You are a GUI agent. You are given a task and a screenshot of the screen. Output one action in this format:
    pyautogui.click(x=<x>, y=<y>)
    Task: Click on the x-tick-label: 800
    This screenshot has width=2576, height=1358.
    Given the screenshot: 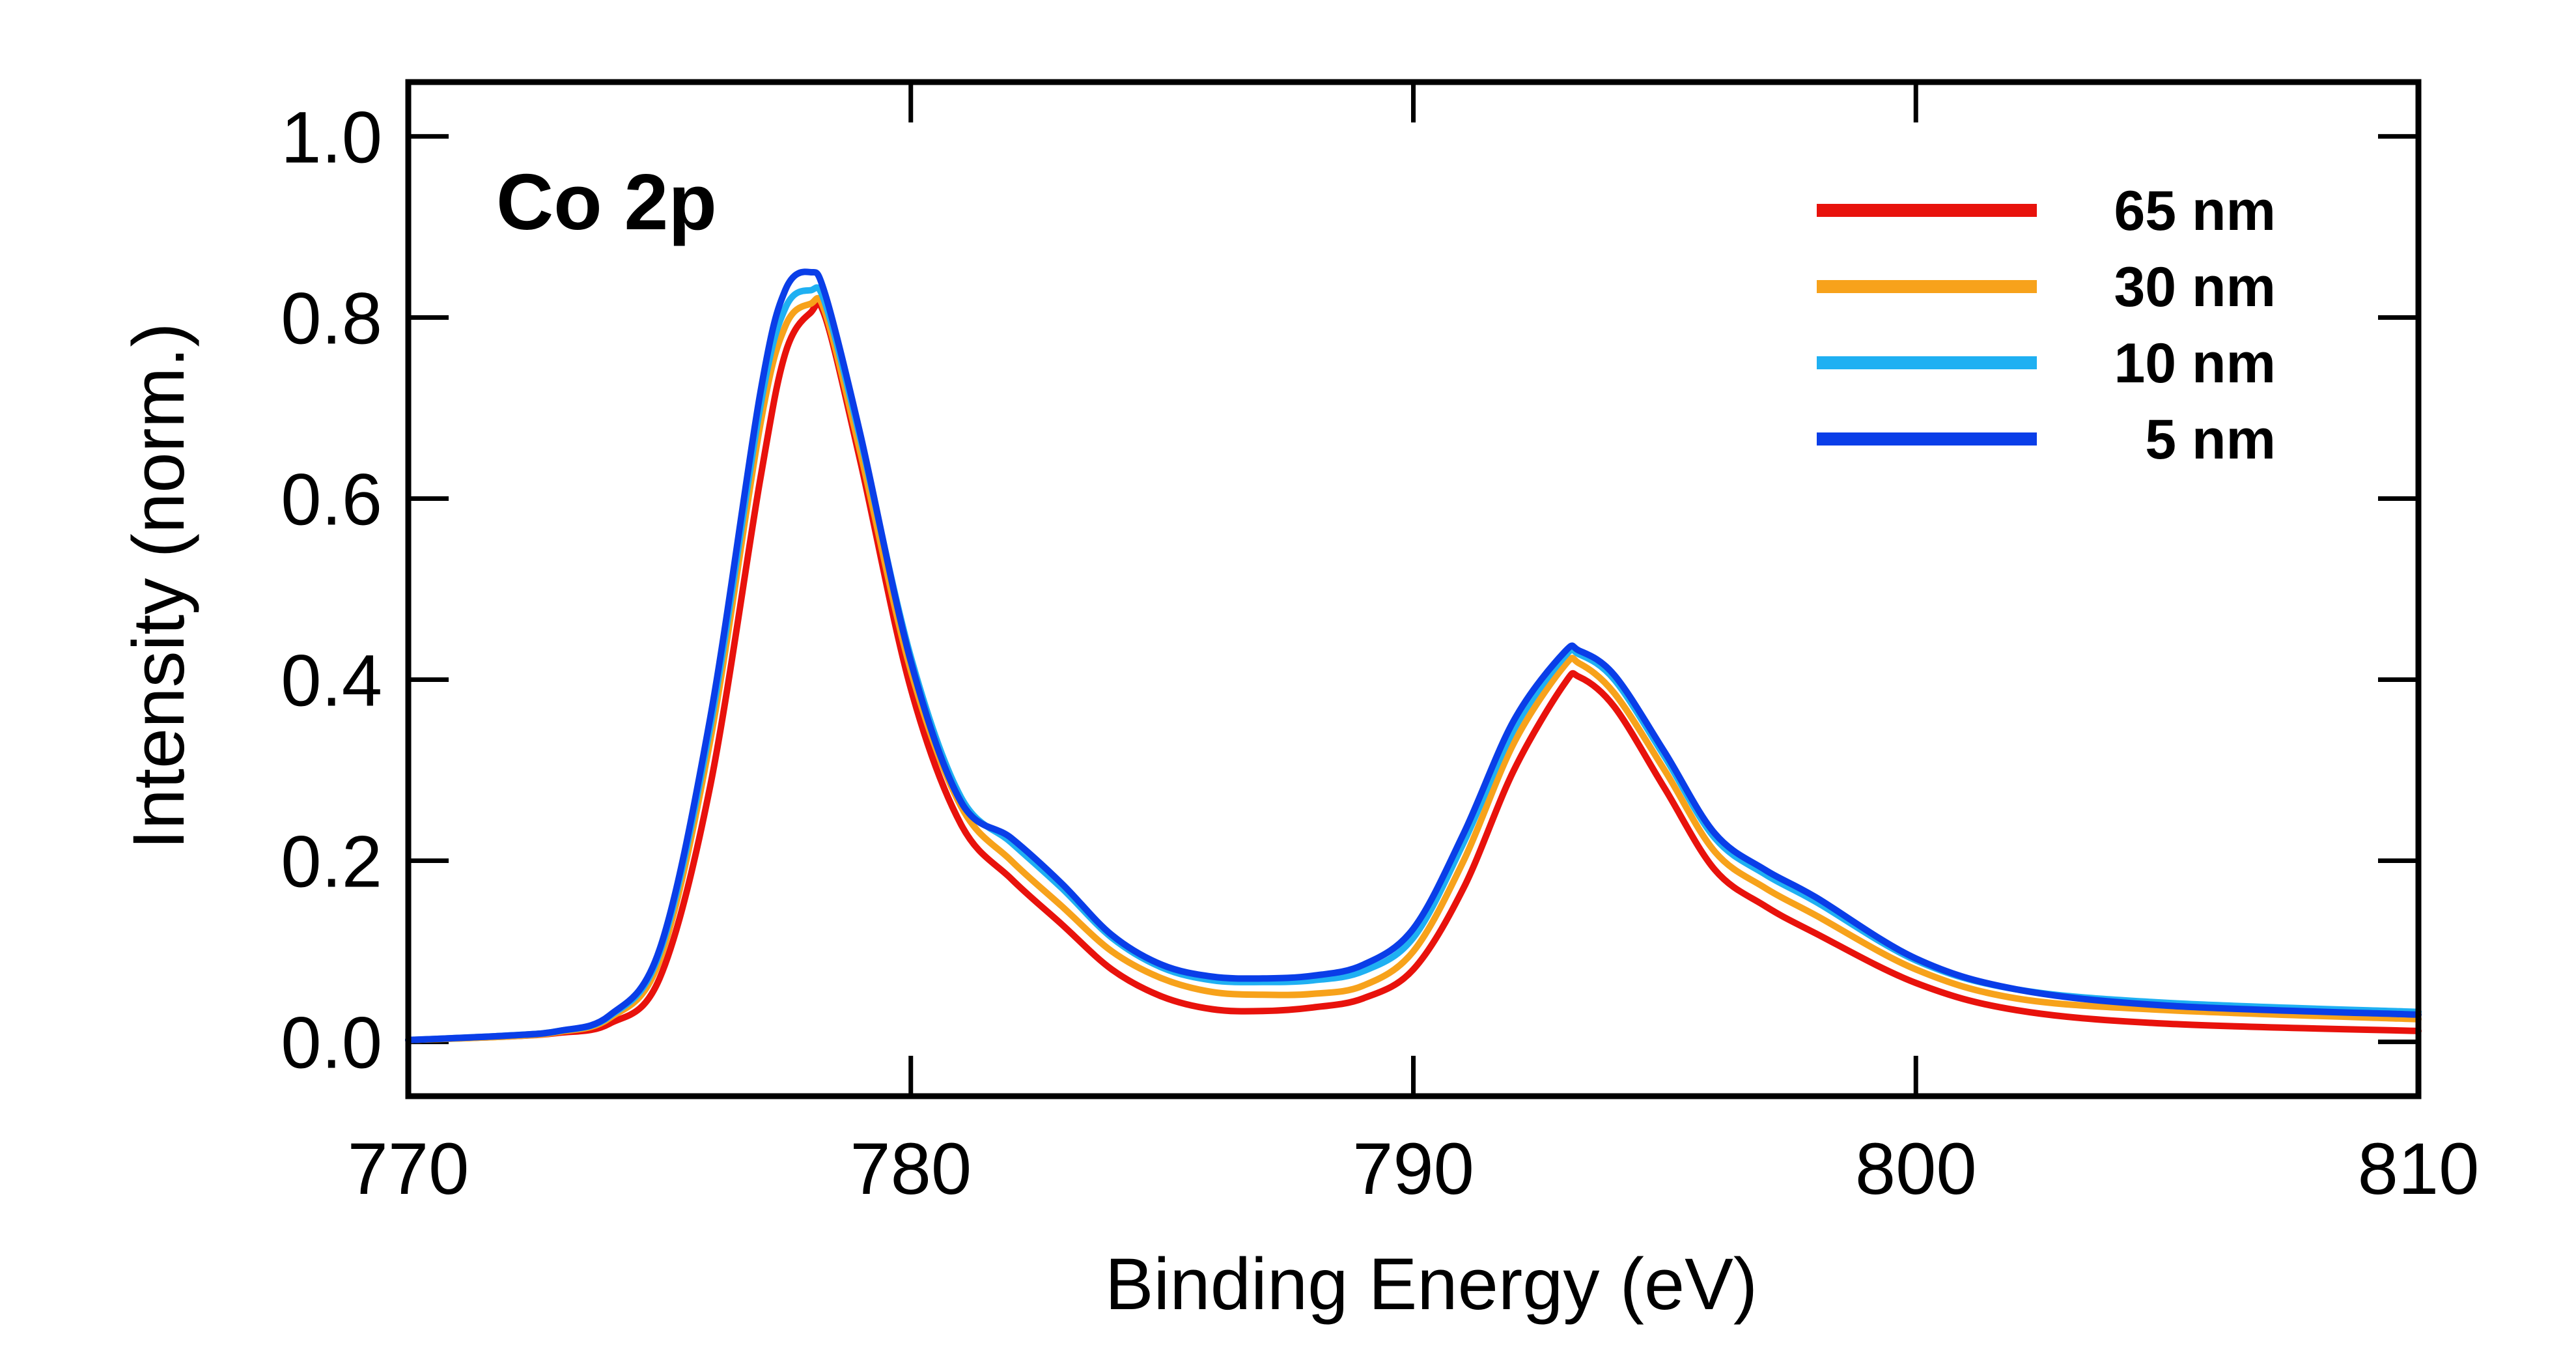 What is the action you would take?
    pyautogui.click(x=1916, y=1168)
    